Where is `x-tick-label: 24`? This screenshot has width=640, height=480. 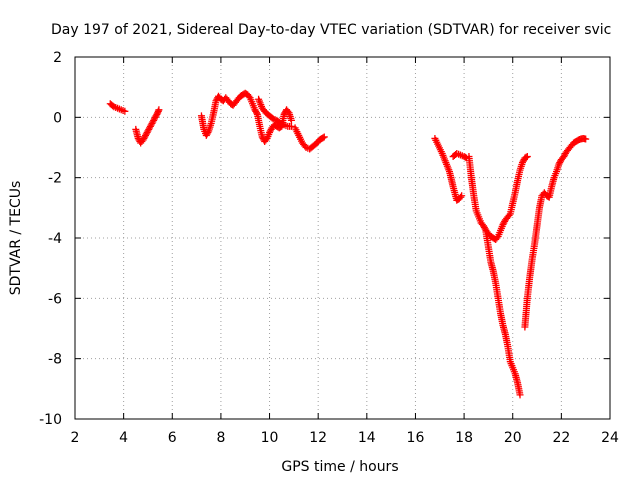
x-tick-label: 24 is located at coordinates (610, 438).